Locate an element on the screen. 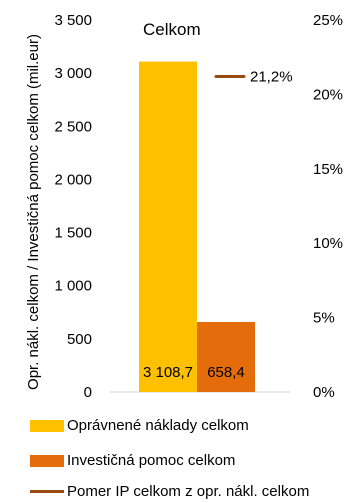 This screenshot has height=503, width=349. legend-label: Investičná pomoc celkom is located at coordinates (151, 460).